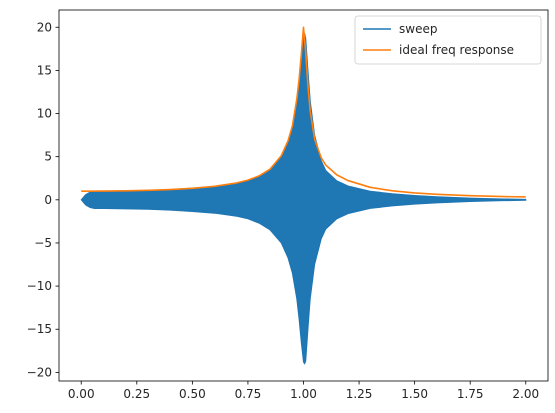 The height and width of the screenshot is (413, 555). I want to click on y-tick-label: 0, so click(48, 200).